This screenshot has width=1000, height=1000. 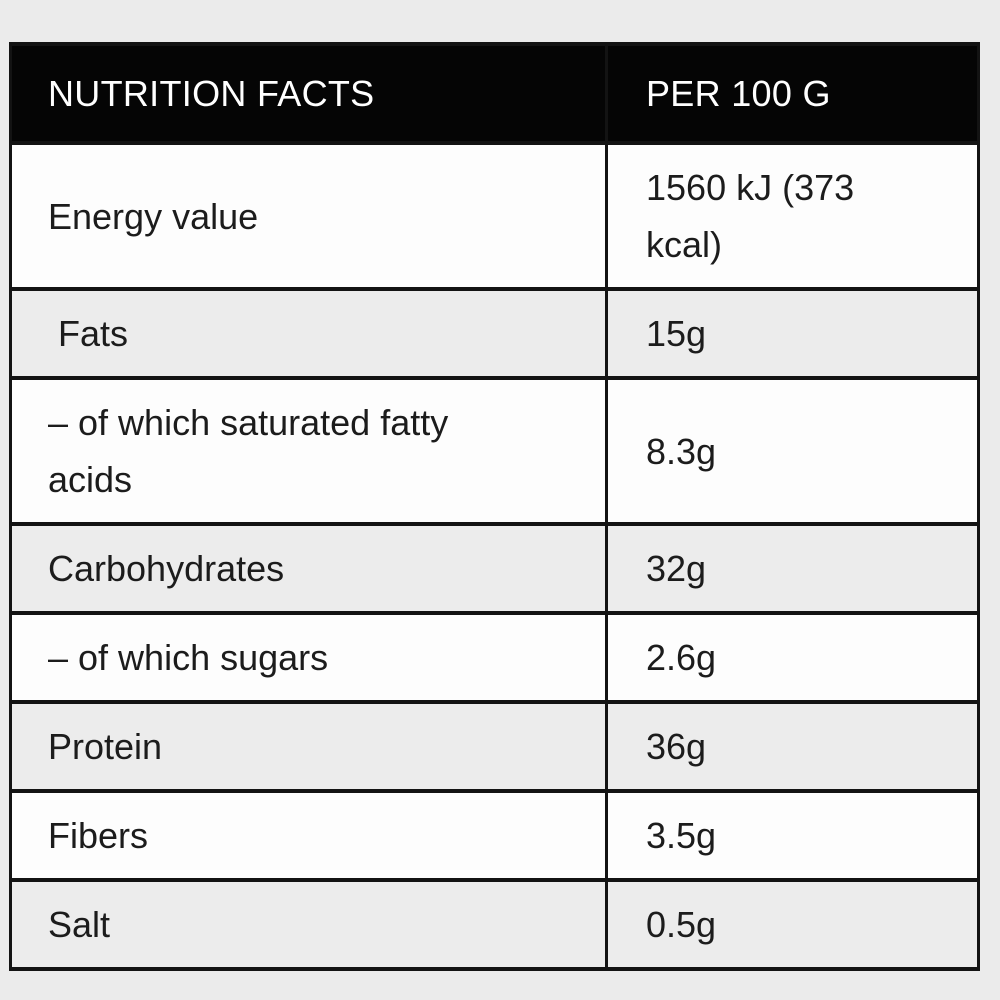 What do you see at coordinates (308, 333) in the screenshot?
I see `row-label: Fats` at bounding box center [308, 333].